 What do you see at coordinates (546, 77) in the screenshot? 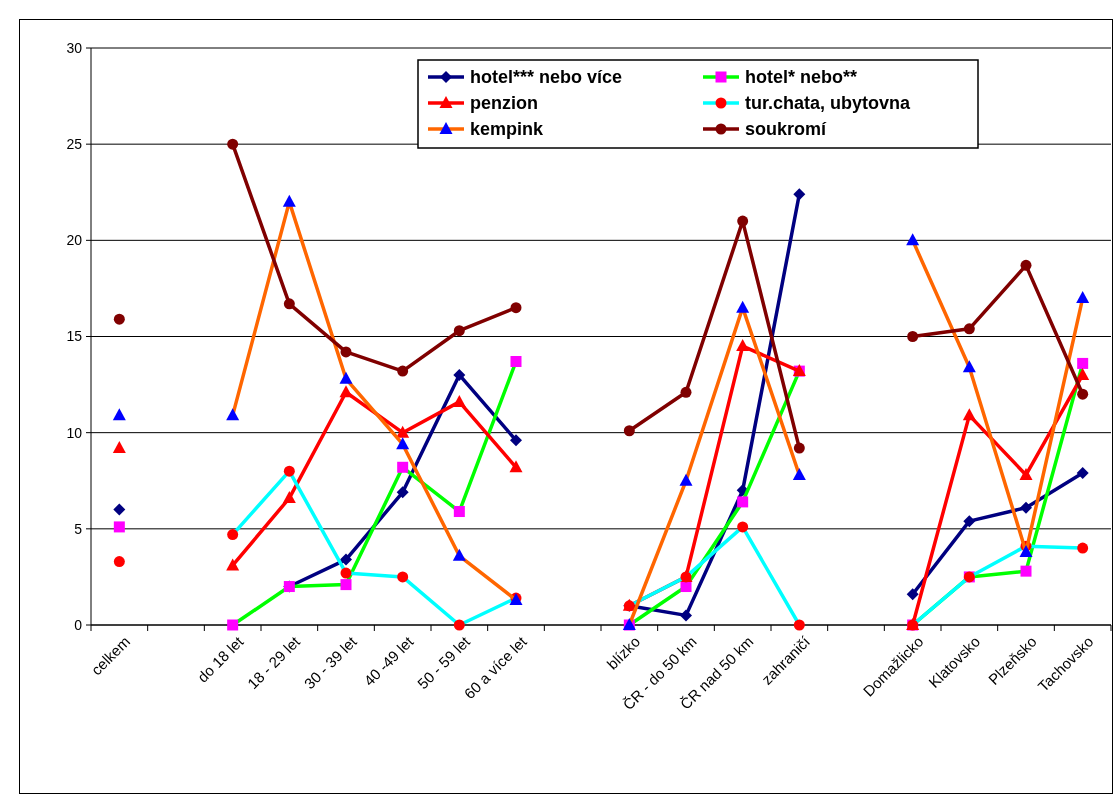
I see `legend-label: hotel*** nebo více` at bounding box center [546, 77].